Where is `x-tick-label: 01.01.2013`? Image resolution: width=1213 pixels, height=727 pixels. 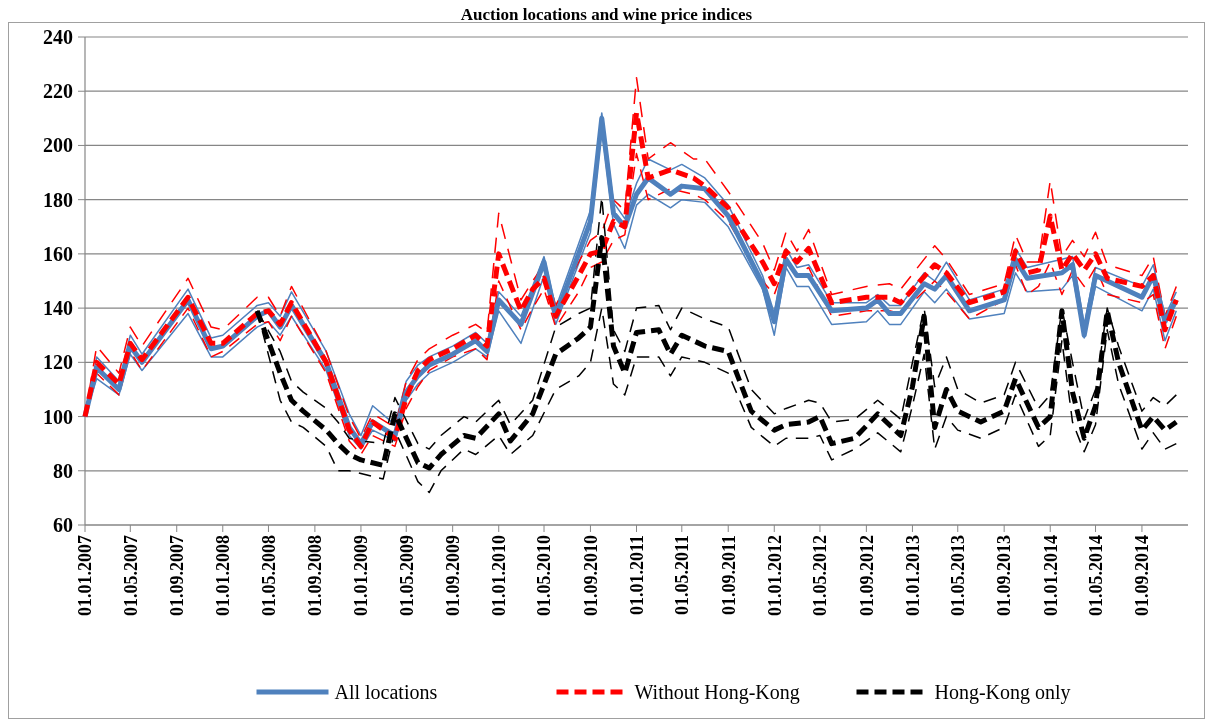
x-tick-label: 01.01.2013 is located at coordinates (912, 575).